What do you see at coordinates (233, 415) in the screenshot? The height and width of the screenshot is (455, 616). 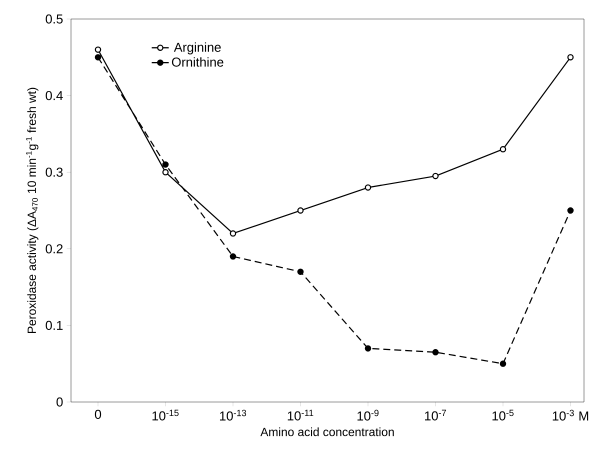 I see `x-tick-label: 10$^{-13}$` at bounding box center [233, 415].